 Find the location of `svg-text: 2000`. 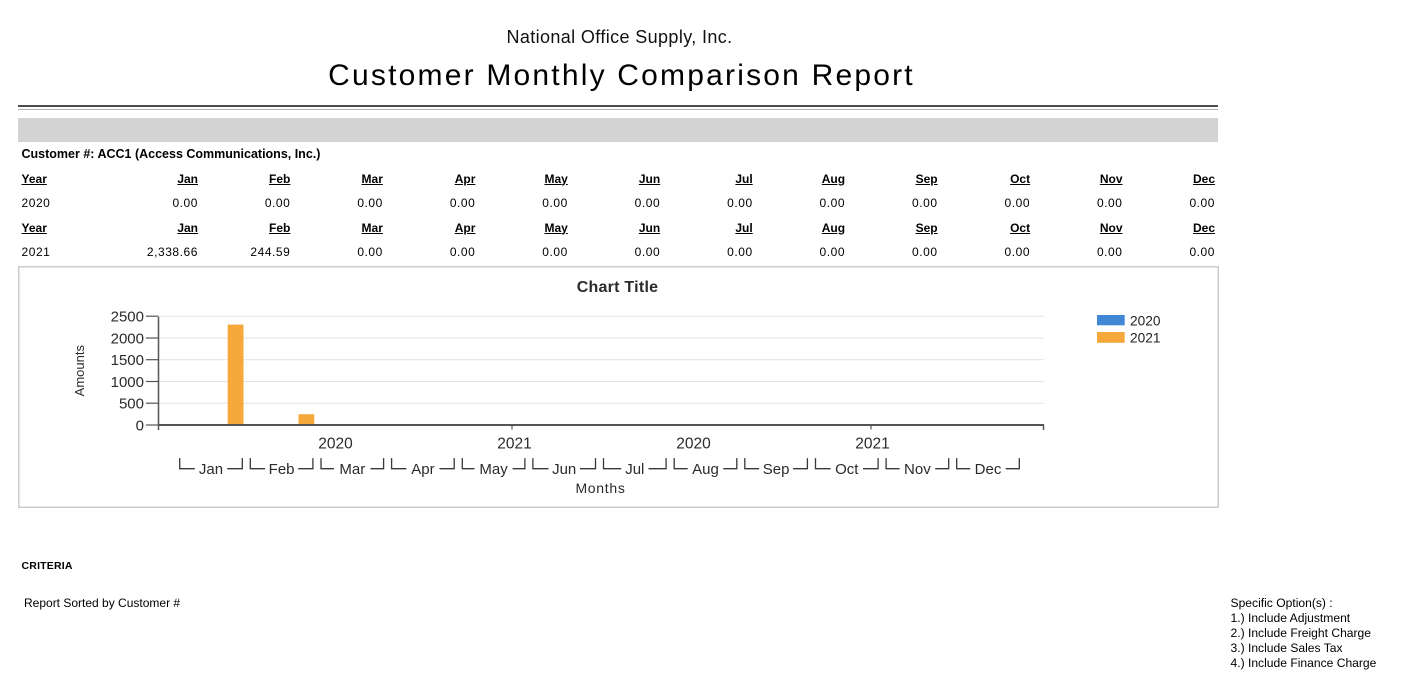

svg-text: 2000 is located at coordinates (127, 338).